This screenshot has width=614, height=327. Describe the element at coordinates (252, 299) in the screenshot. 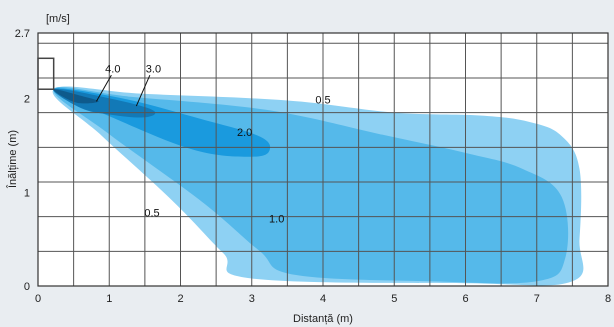

I see `x-tick-label: 3` at that location.